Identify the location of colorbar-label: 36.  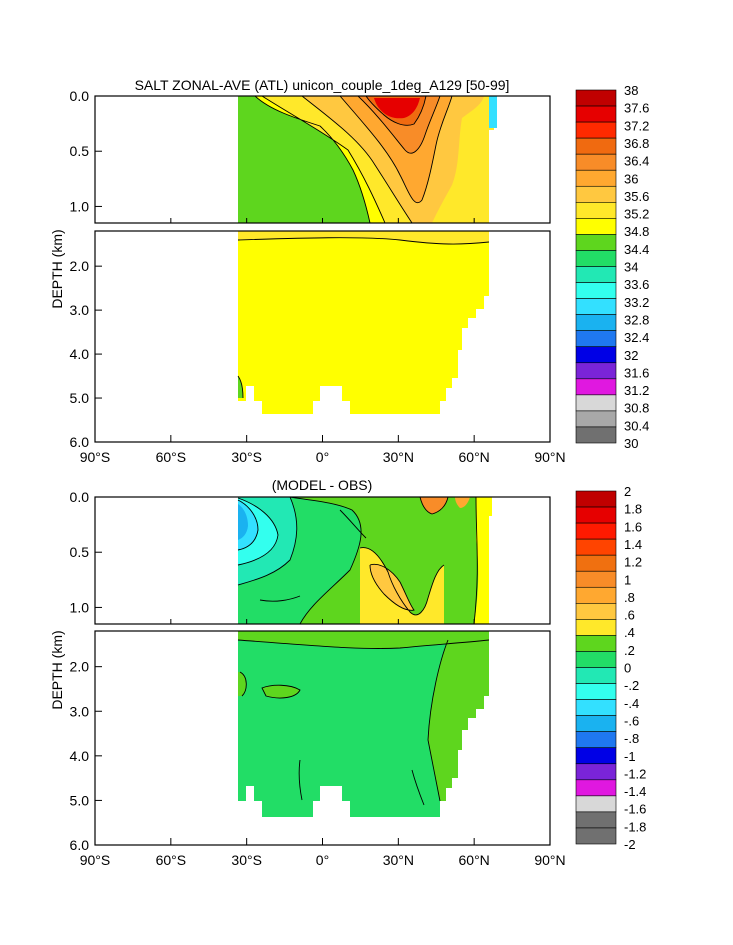
(631, 178).